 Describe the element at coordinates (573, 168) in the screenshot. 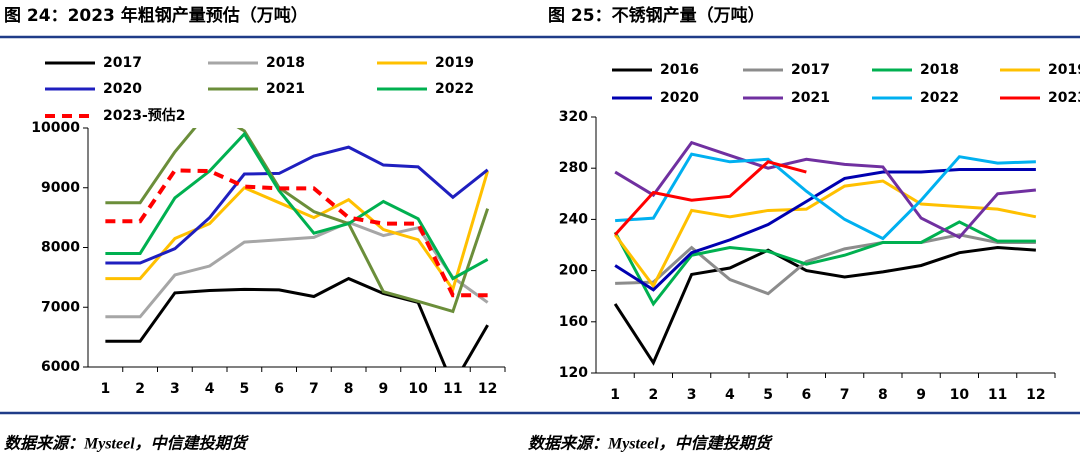

I see `y-tick-label: 280` at that location.